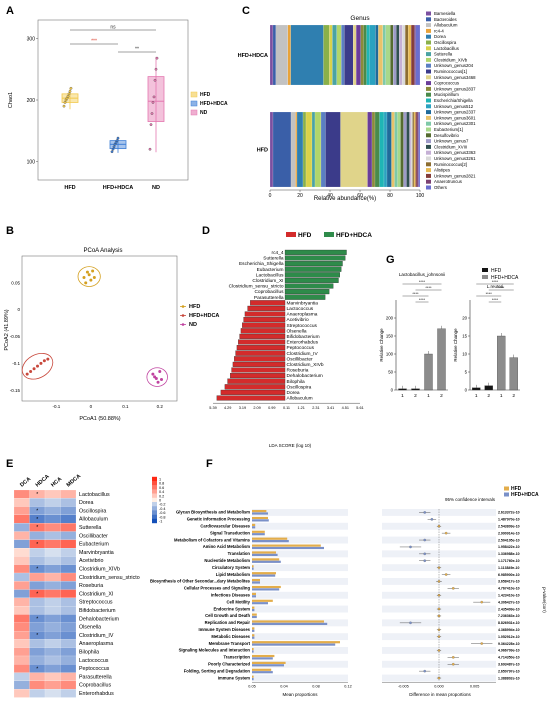  Describe the element at coordinates (509, 678) in the screenshot. I see `pvalue-label: 1.388802e-10` at that location.